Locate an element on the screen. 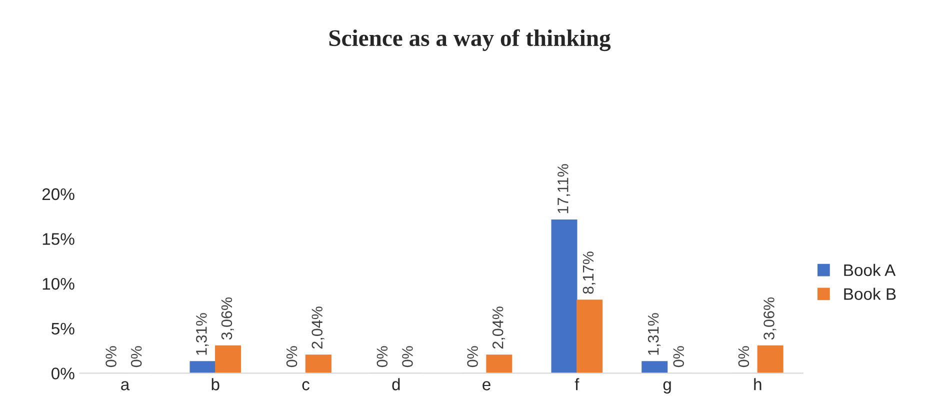  y-tick-label: 10% is located at coordinates (58, 284).